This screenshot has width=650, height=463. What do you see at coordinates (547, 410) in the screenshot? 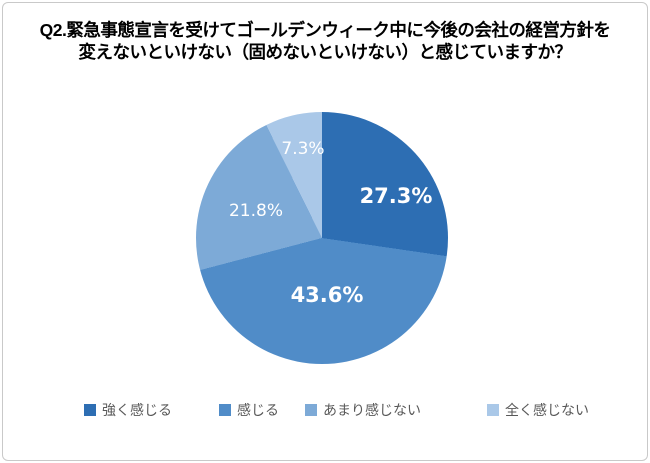
I see `legend-label-not-at-all: 全く感じない` at bounding box center [547, 410].